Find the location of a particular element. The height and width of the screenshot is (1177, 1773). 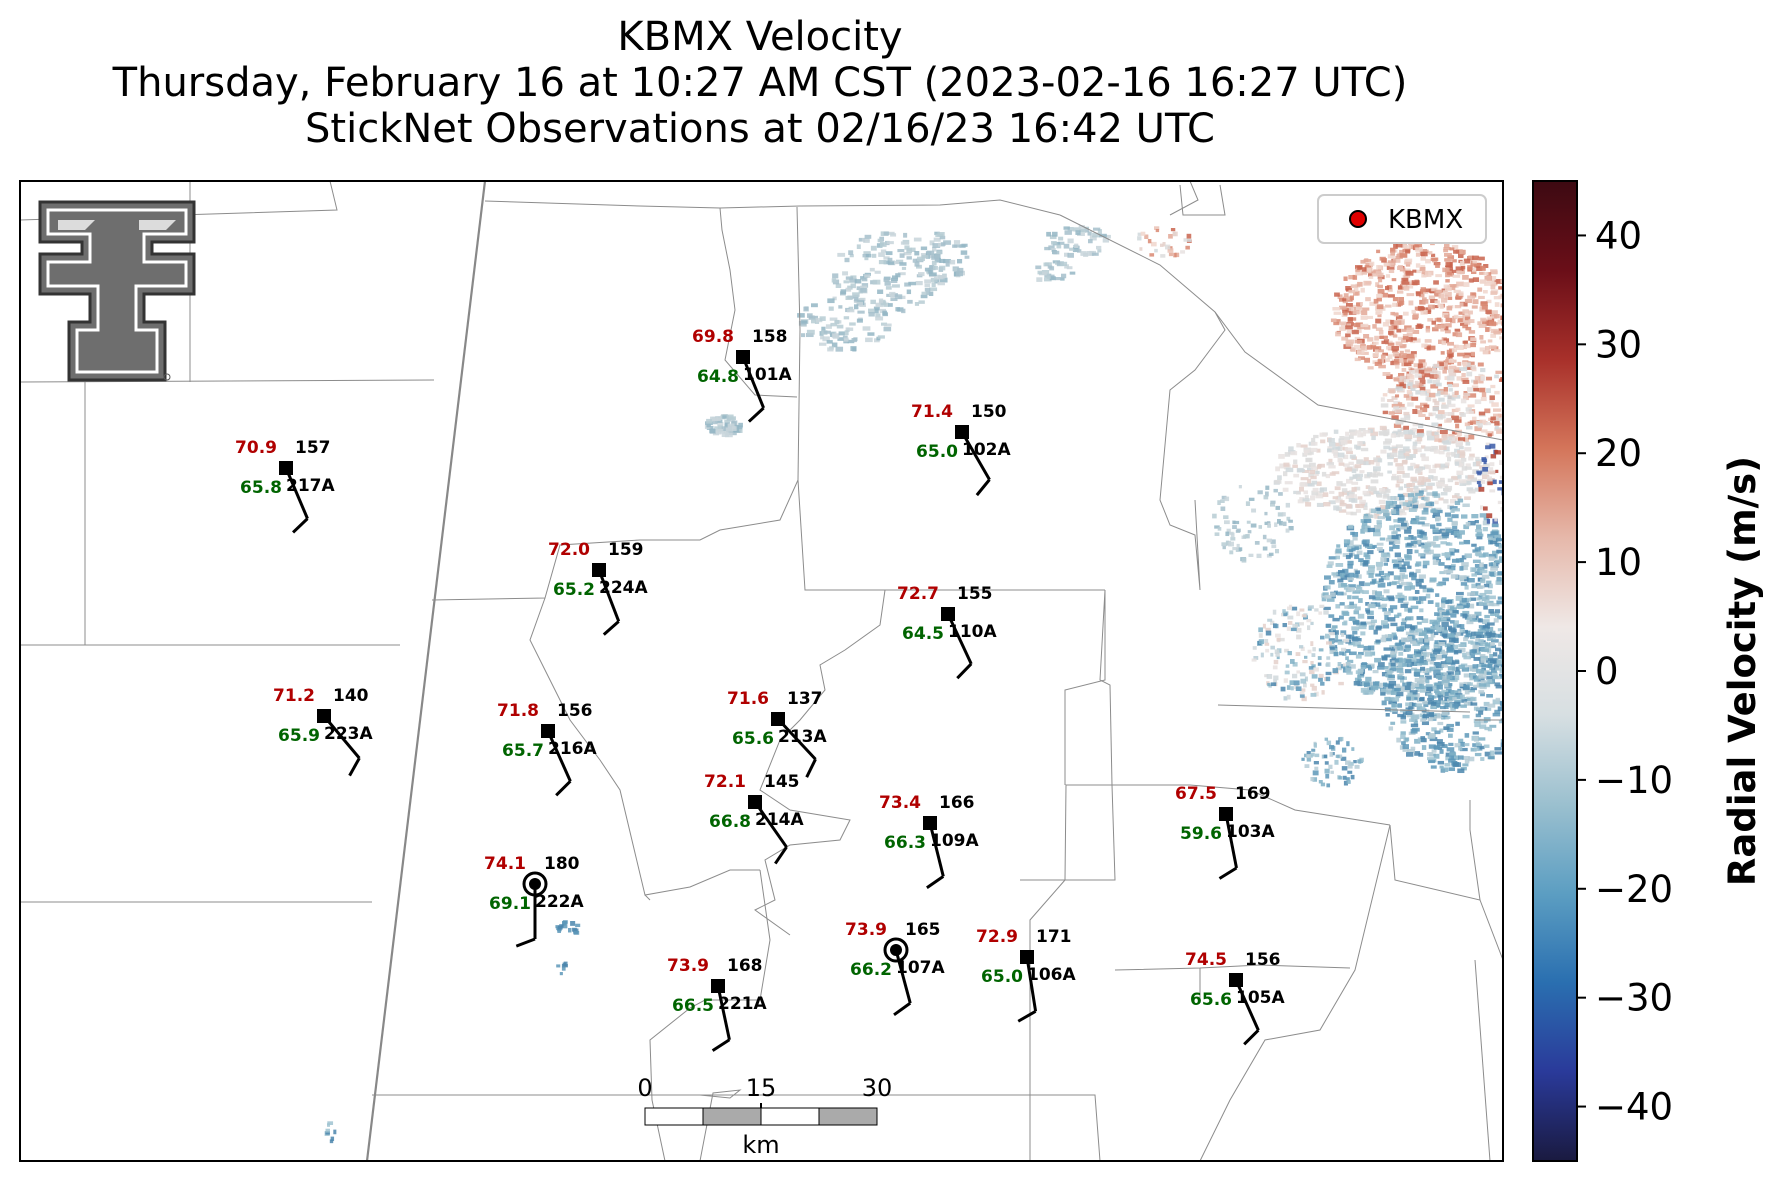

station-dewpoint: 69.1 is located at coordinates (510, 904).